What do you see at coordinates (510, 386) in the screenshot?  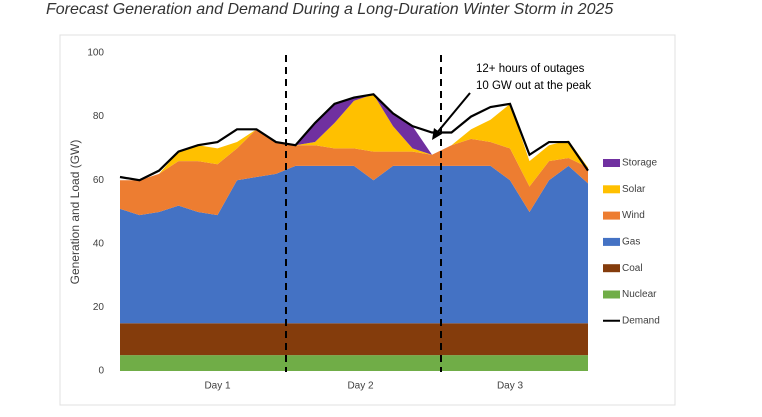 I see `x-tick-label: Day 3` at bounding box center [510, 386].